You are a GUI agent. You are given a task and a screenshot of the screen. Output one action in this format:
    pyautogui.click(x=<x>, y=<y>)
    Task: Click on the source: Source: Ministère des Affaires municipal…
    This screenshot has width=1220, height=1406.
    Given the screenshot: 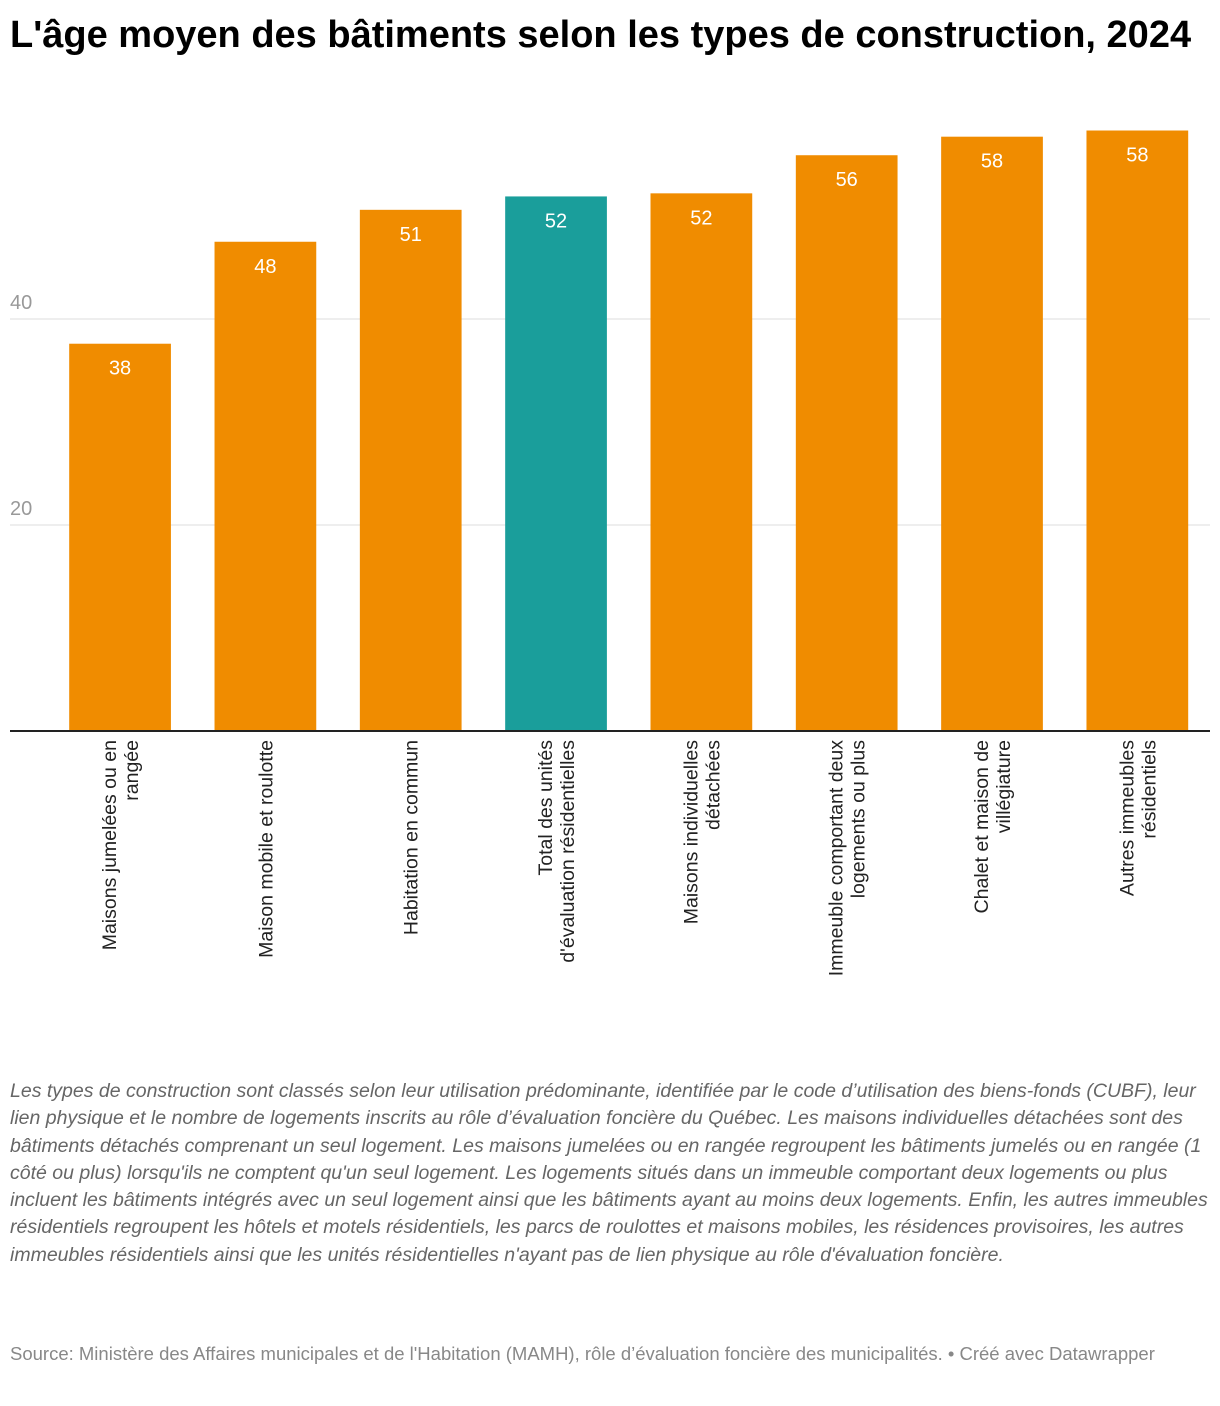 What is the action you would take?
    pyautogui.click(x=582, y=1353)
    